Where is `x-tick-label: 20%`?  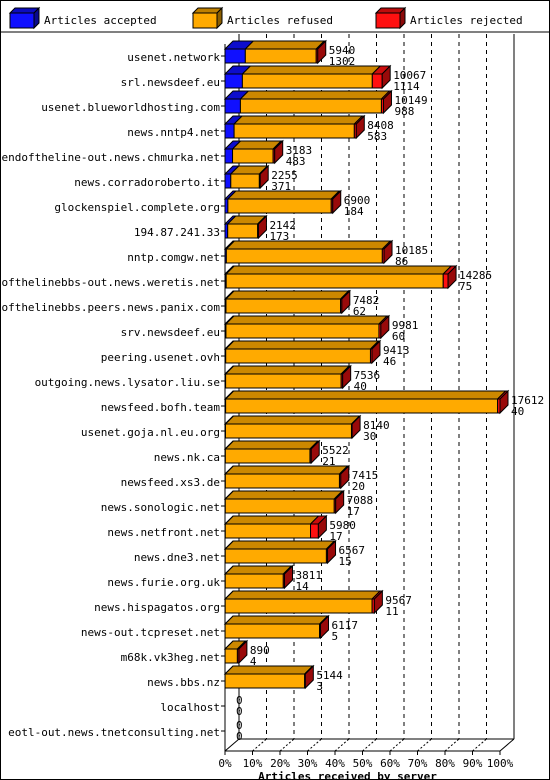
x-tick-label: 20% is located at coordinates (280, 763).